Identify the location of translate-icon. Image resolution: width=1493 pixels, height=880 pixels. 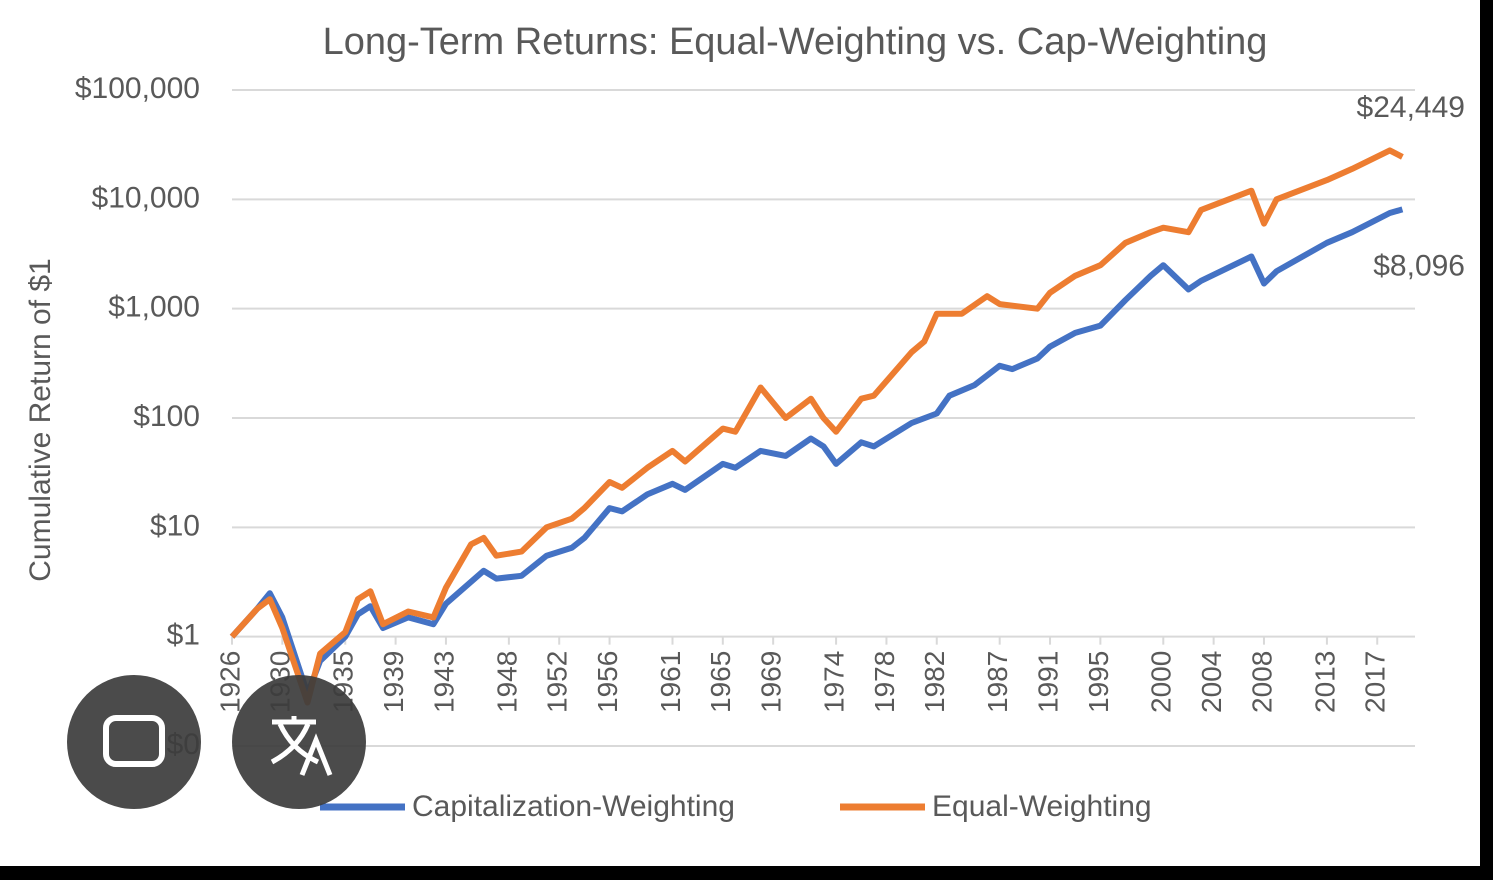
(301, 746).